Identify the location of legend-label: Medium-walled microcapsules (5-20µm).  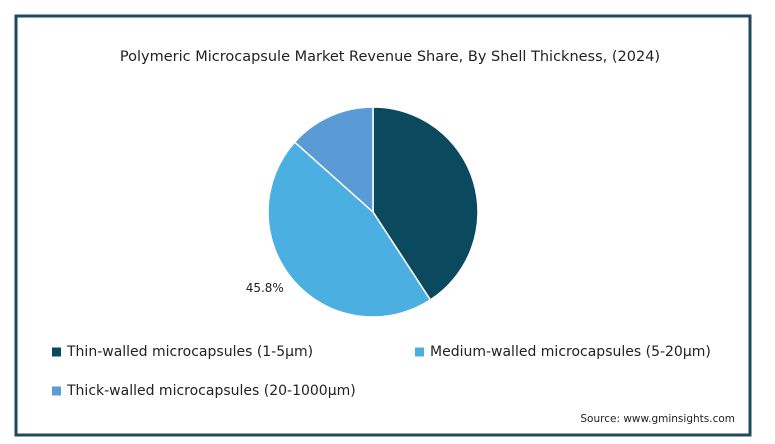
(570, 352).